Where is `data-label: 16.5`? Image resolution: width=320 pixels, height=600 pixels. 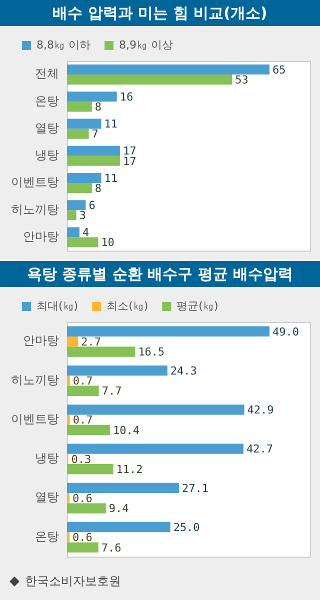 data-label: 16.5 is located at coordinates (151, 352).